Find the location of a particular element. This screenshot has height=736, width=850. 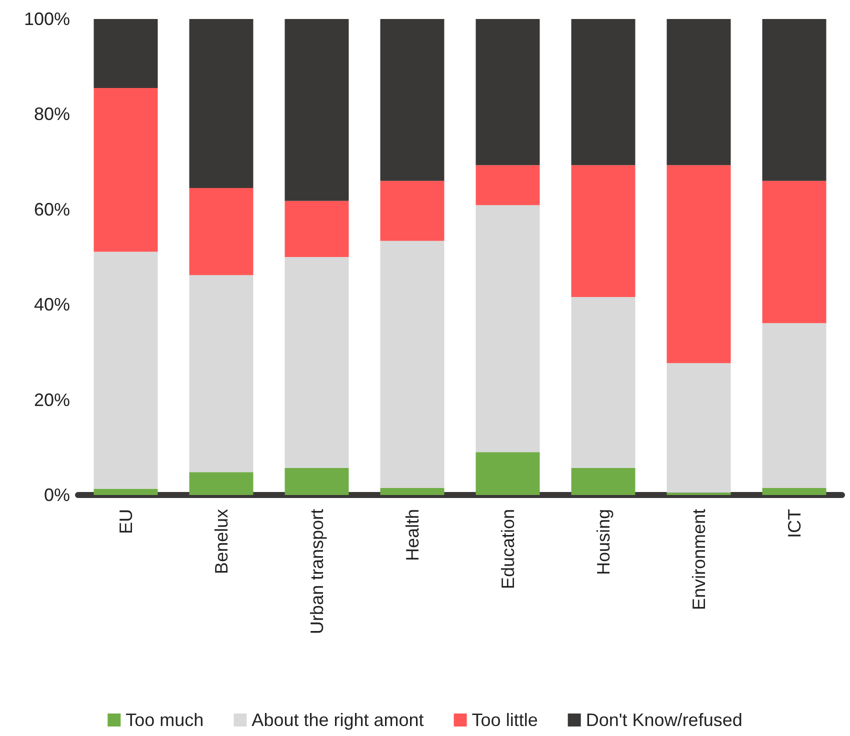

legend-label: Too much is located at coordinates (165, 720).